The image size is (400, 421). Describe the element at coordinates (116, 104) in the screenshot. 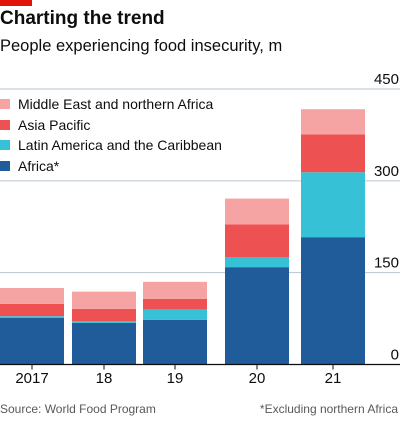

I see `legend-label: Middle East and northern Africa` at that location.